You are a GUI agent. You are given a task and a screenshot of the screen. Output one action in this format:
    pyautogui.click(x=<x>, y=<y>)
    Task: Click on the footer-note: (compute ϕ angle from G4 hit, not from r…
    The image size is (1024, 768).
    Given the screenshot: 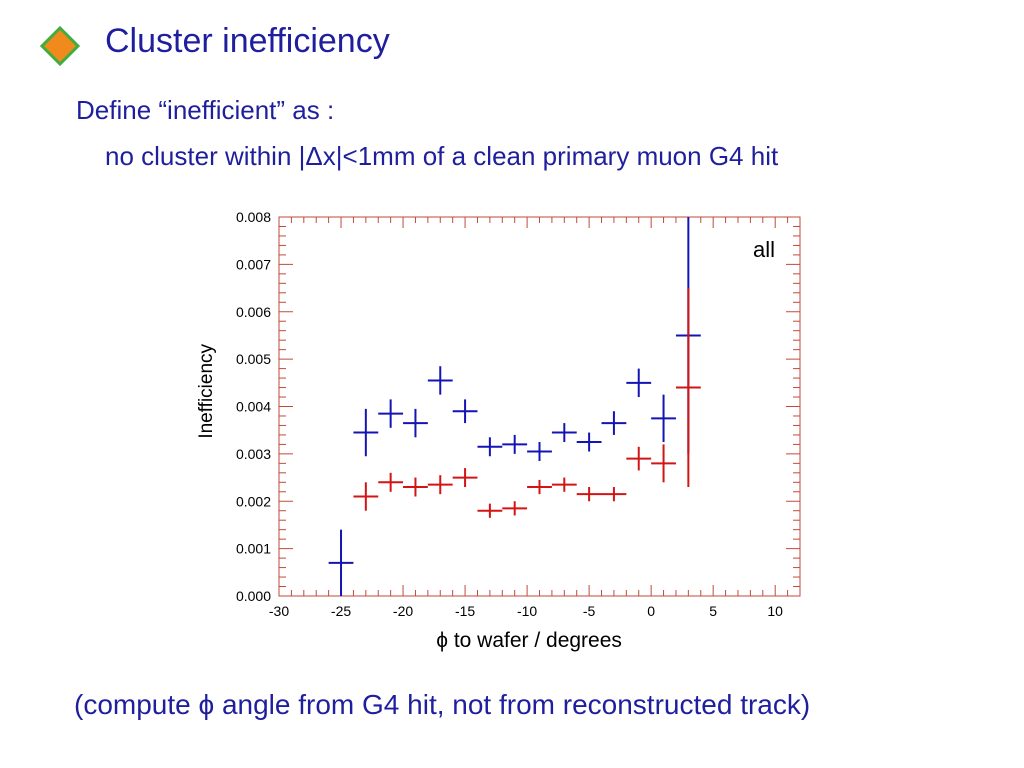 What is the action you would take?
    pyautogui.click(x=442, y=704)
    